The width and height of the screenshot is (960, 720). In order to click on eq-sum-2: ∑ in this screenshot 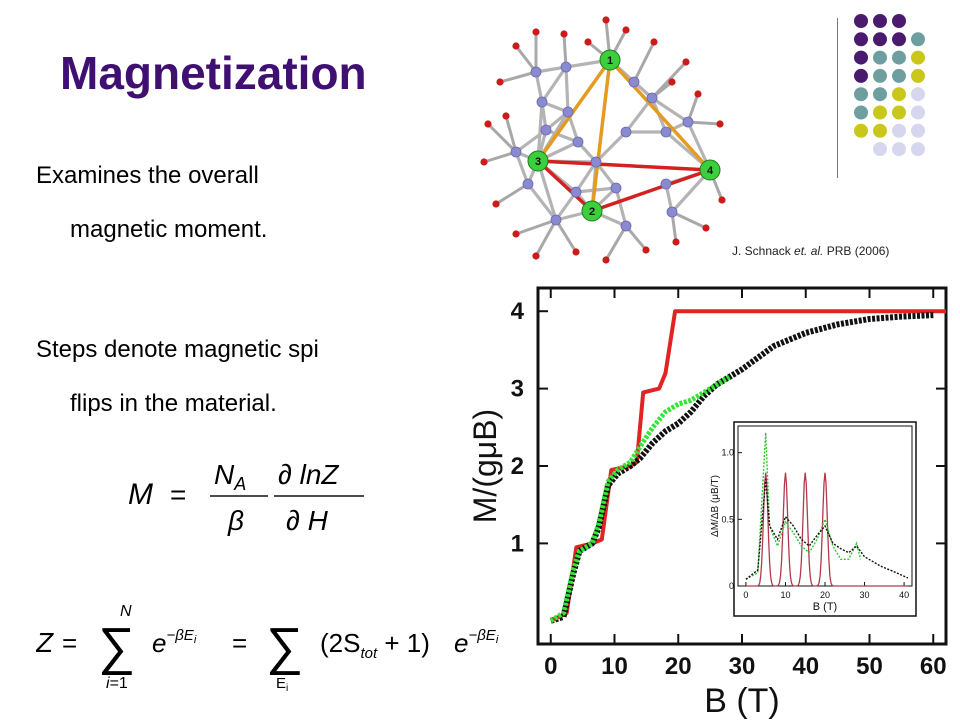, I will do `click(284, 647)`.